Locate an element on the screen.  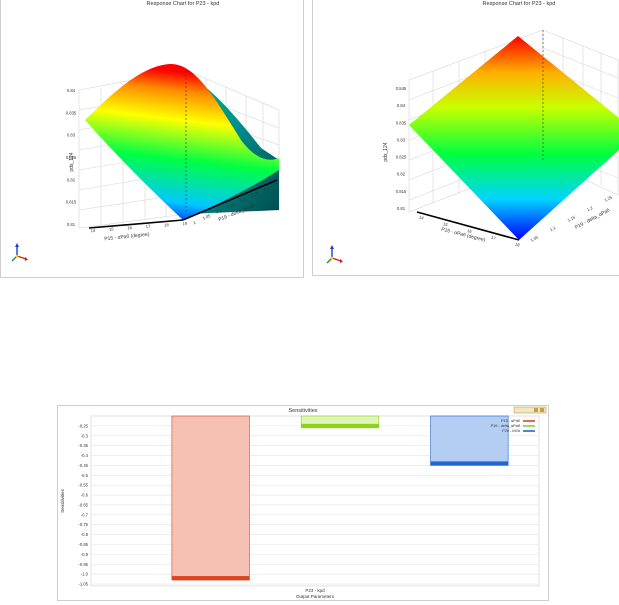
y-tick-label: -0.9 is located at coordinates (85, 554).